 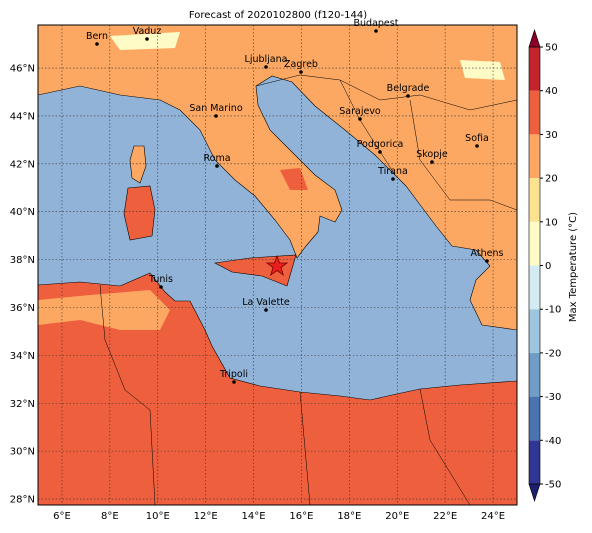 I want to click on city-label: Bern, so click(x=97, y=36).